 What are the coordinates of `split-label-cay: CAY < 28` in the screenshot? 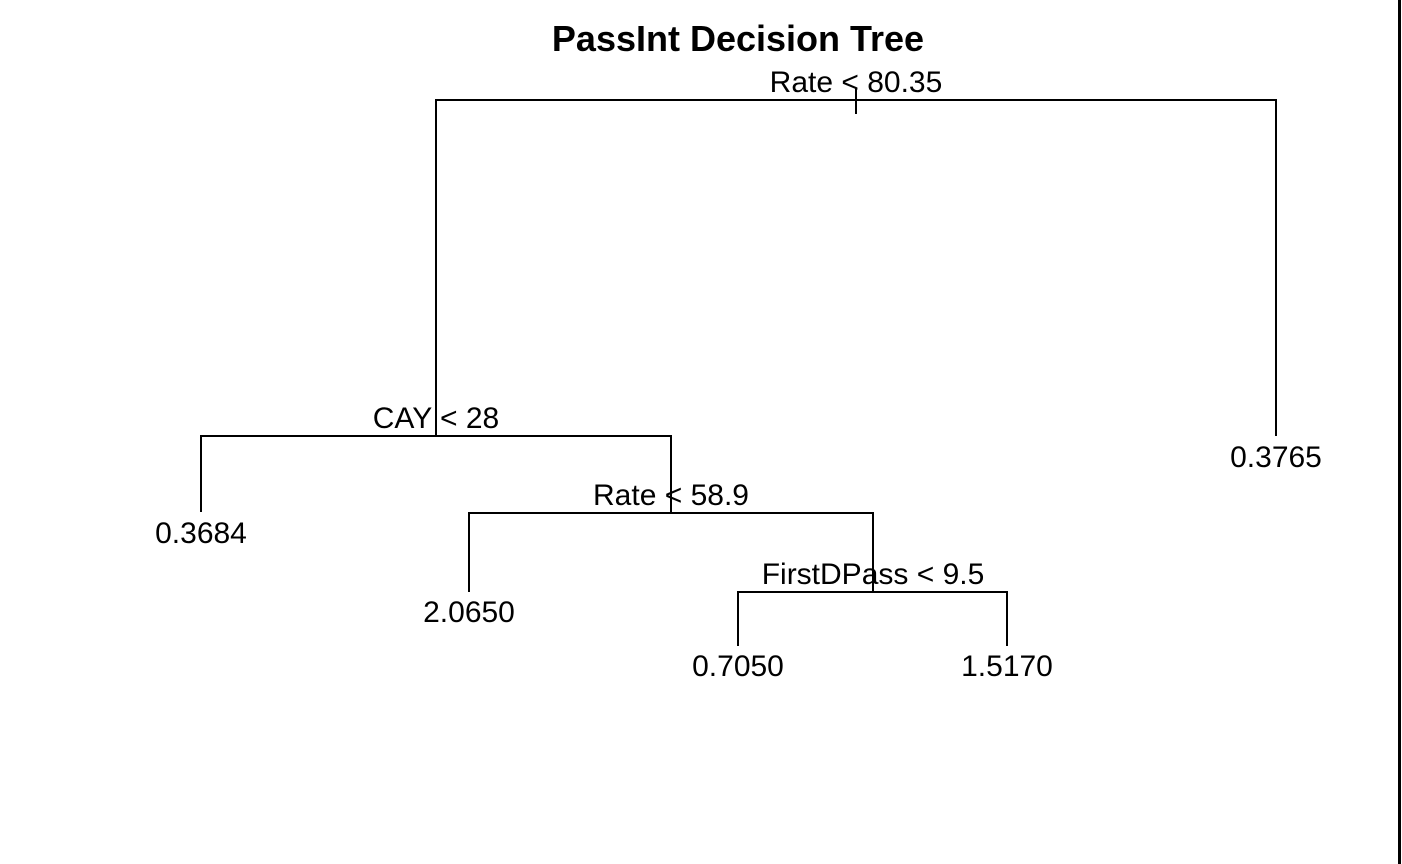 It's located at (436, 418).